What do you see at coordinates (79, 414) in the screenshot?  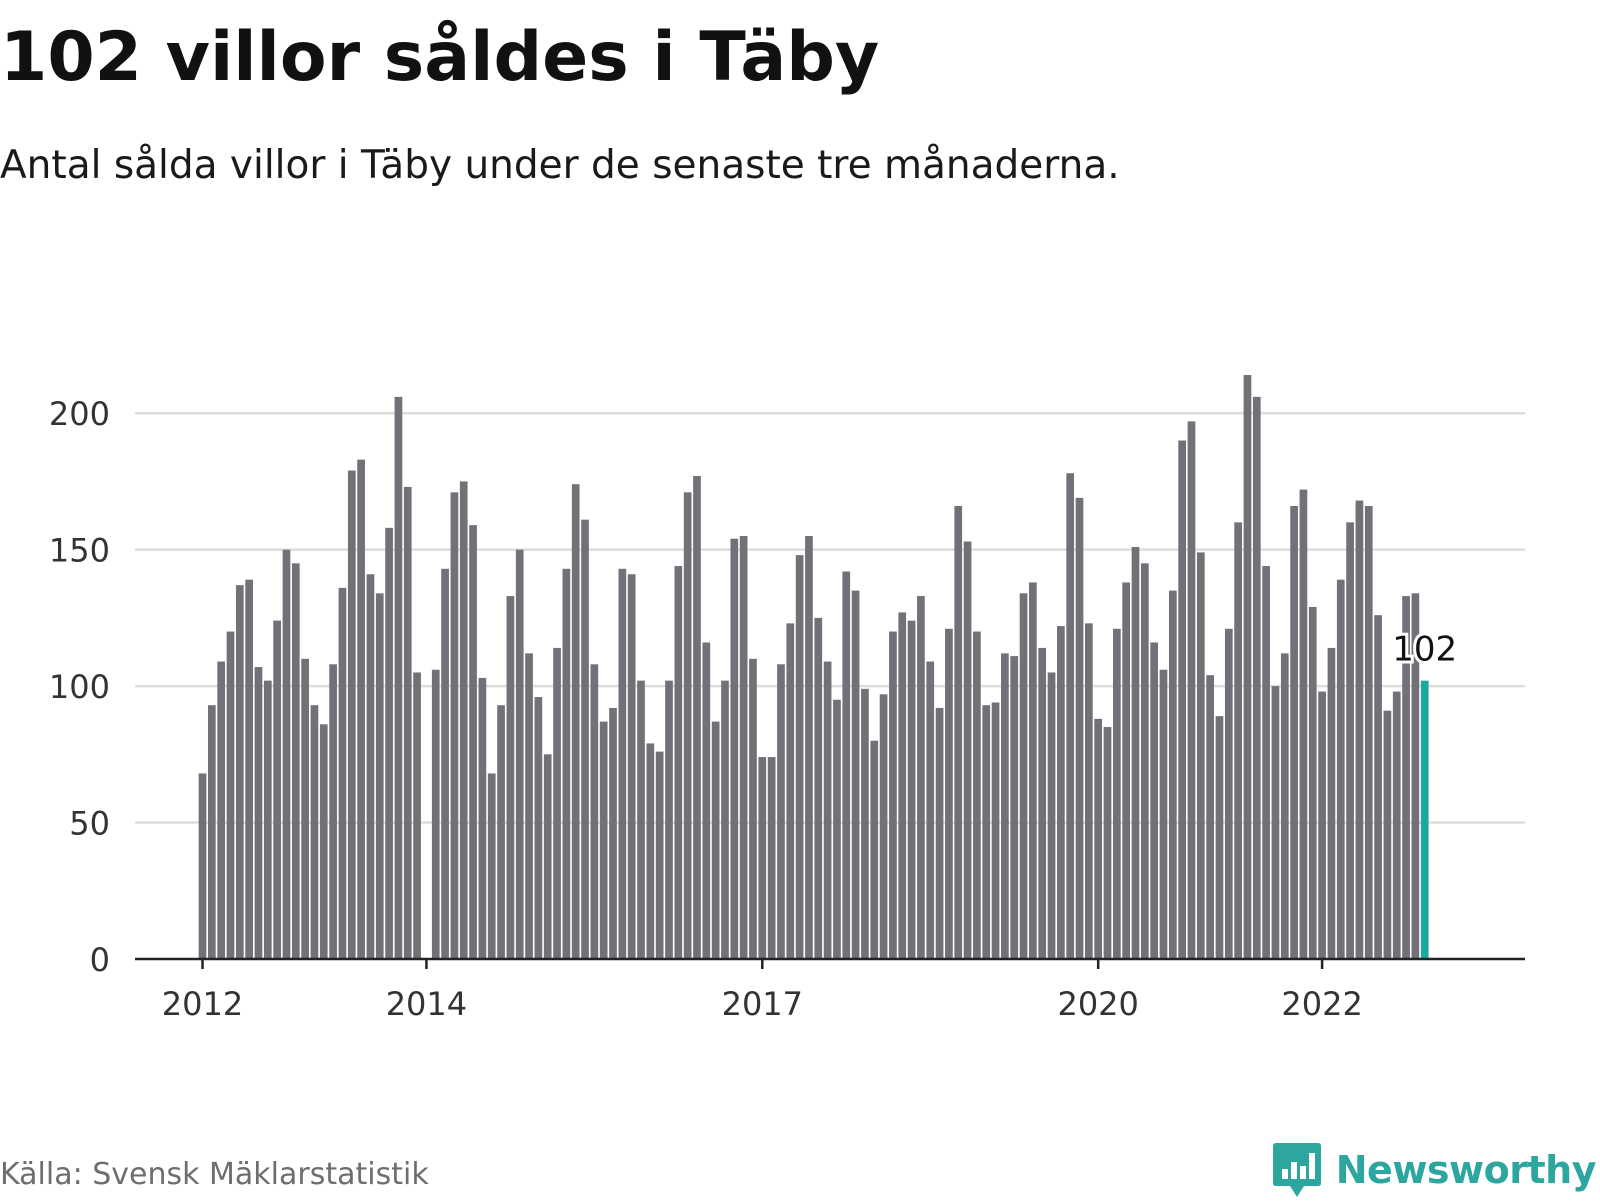 I see `y-tick-label: 200` at bounding box center [79, 414].